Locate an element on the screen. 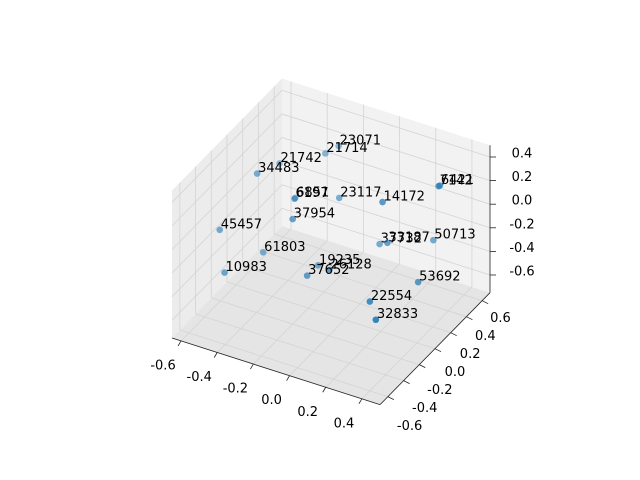  point-label: 37732 is located at coordinates (401, 239).